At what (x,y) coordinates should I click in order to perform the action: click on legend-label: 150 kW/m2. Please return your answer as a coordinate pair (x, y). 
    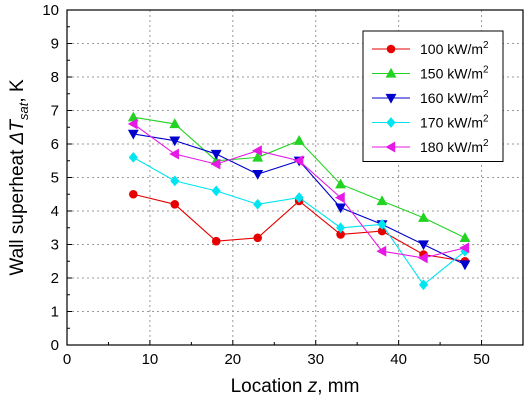
    Looking at the image, I should click on (454, 73).